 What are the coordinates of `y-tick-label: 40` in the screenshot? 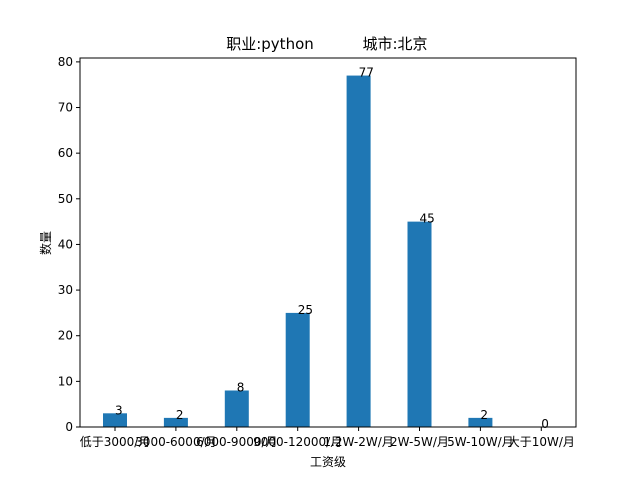 It's located at (65, 244).